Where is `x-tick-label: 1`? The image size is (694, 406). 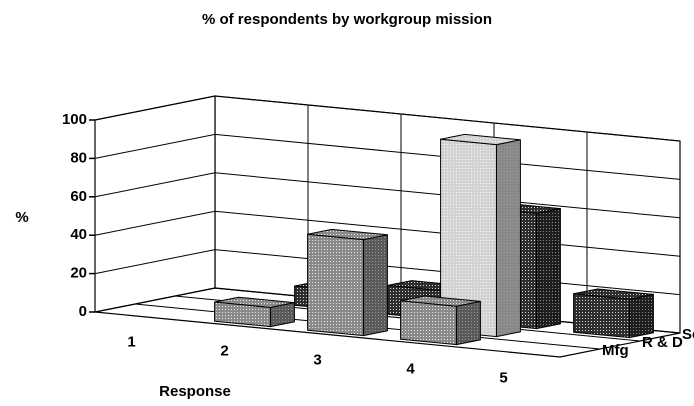 x-tick-label: 1 is located at coordinates (131, 341).